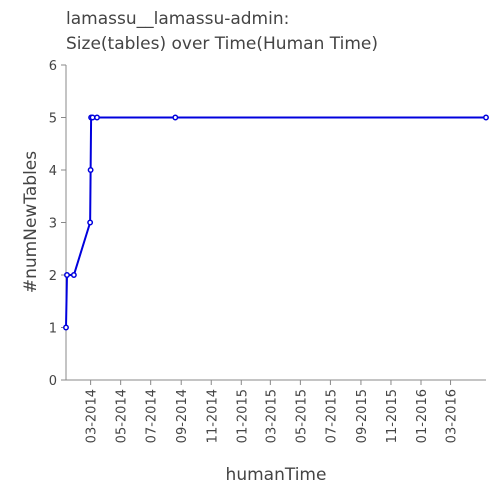 The image size is (500, 500). I want to click on y-axis-ticks: 0 1 2 3 4 5 6, so click(57, 224).